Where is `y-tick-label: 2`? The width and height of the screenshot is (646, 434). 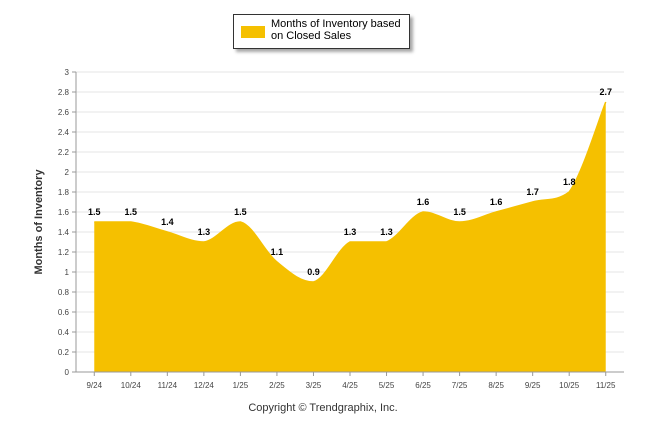 y-tick-label: 2 is located at coordinates (67, 172).